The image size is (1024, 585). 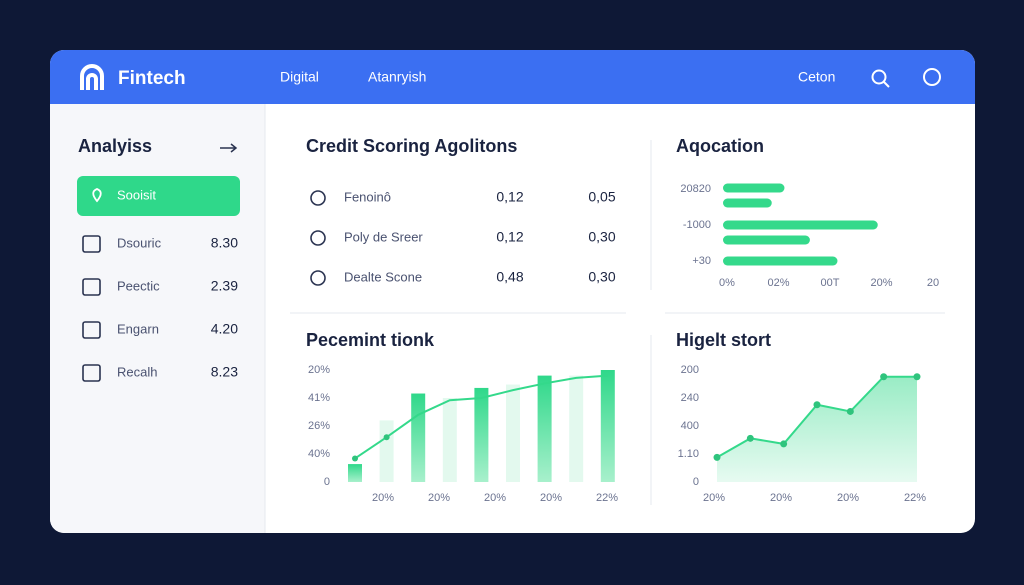 I want to click on y-label: 26%, so click(x=319, y=426).